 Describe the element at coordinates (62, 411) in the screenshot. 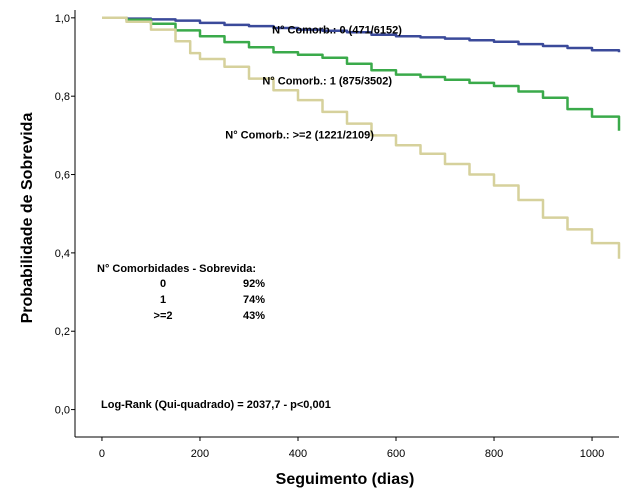

I see `y-tick-label: 0,0` at that location.